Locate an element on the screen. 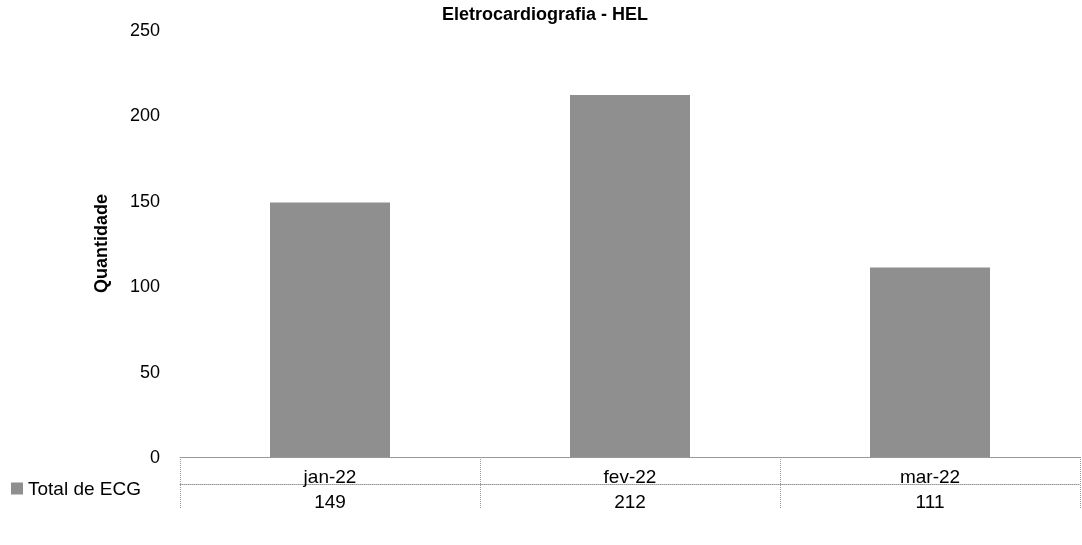 The height and width of the screenshot is (545, 1082). y-tick-label: 100 is located at coordinates (144, 286).